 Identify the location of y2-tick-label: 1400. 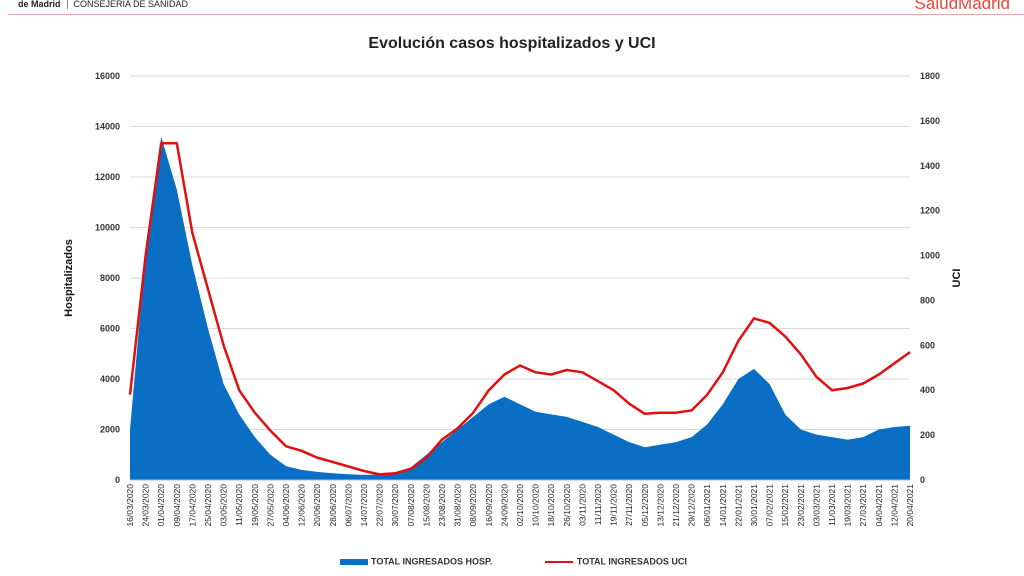
(930, 166).